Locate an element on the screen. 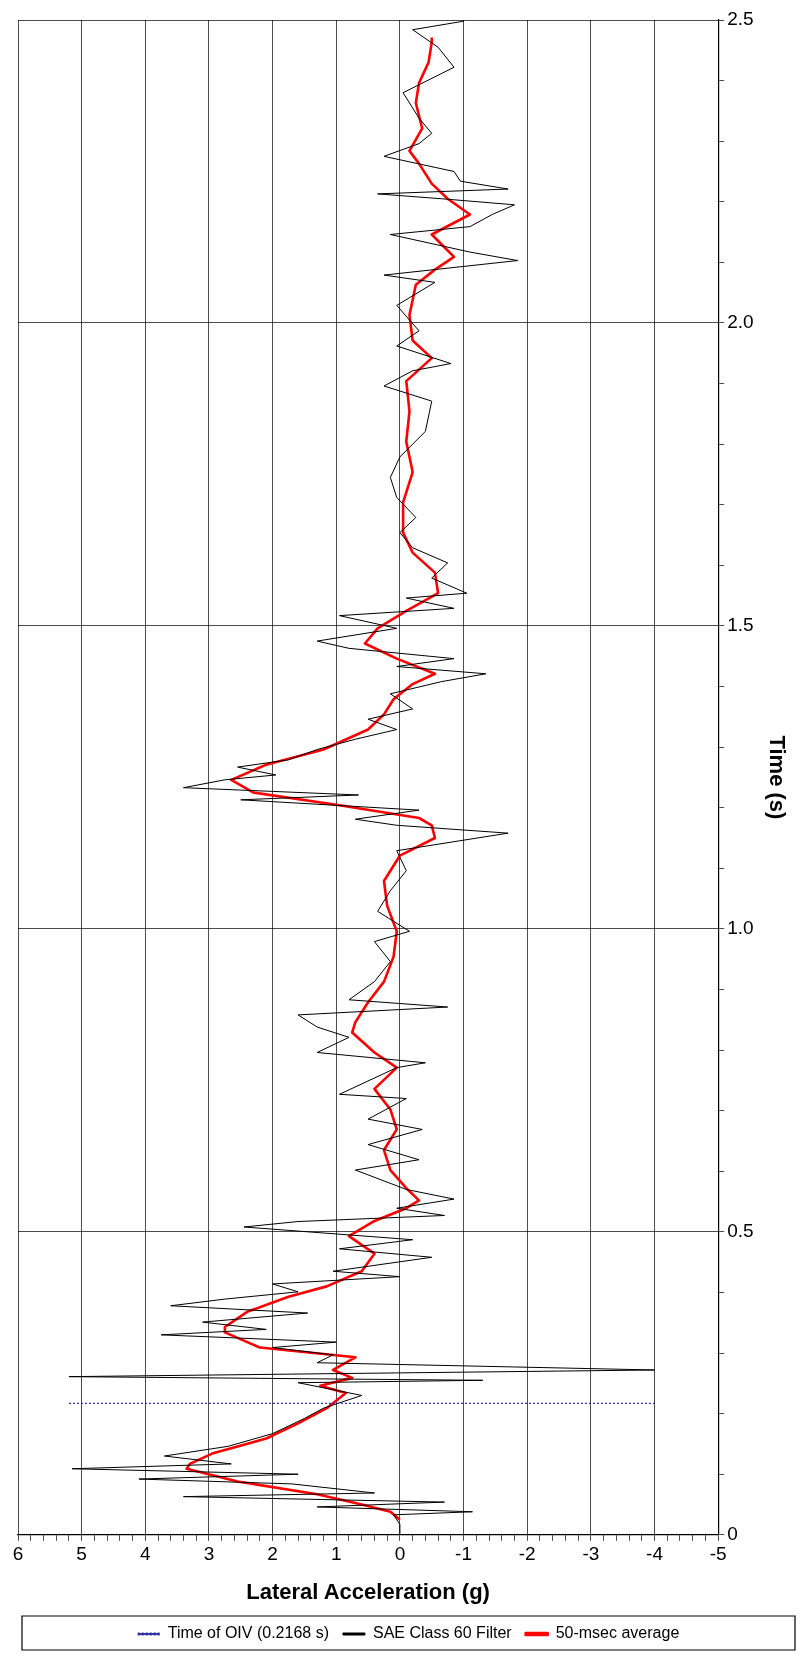 Image resolution: width=807 pixels, height=1660 pixels. y-tick-label: 1.0 is located at coordinates (740, 928).